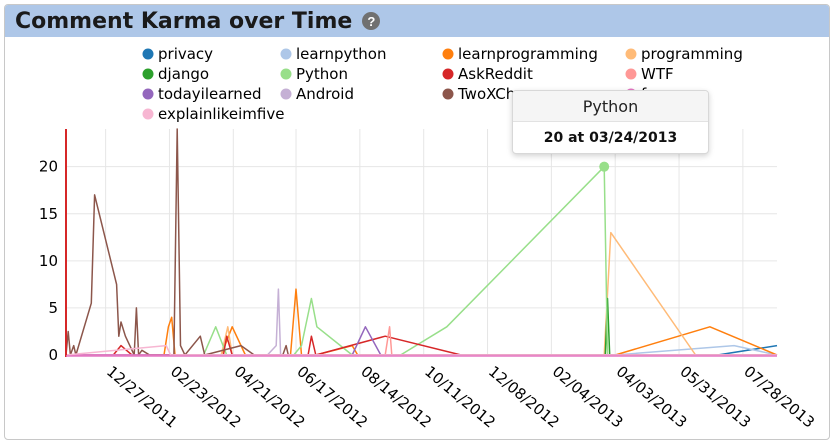  What do you see at coordinates (657, 74) in the screenshot?
I see `legend-label-wtf: WTF` at bounding box center [657, 74].